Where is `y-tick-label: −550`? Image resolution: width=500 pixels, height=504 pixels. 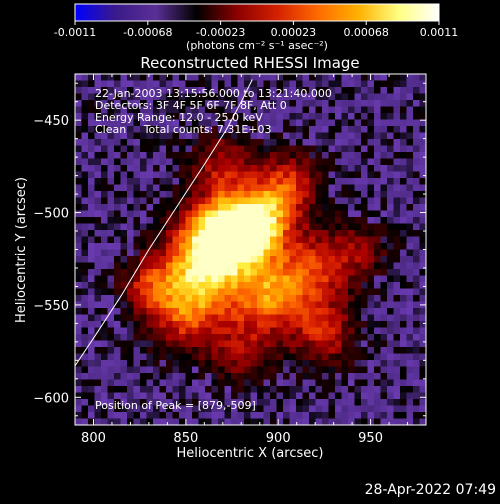
y-tick-label: −550 is located at coordinates (51, 306).